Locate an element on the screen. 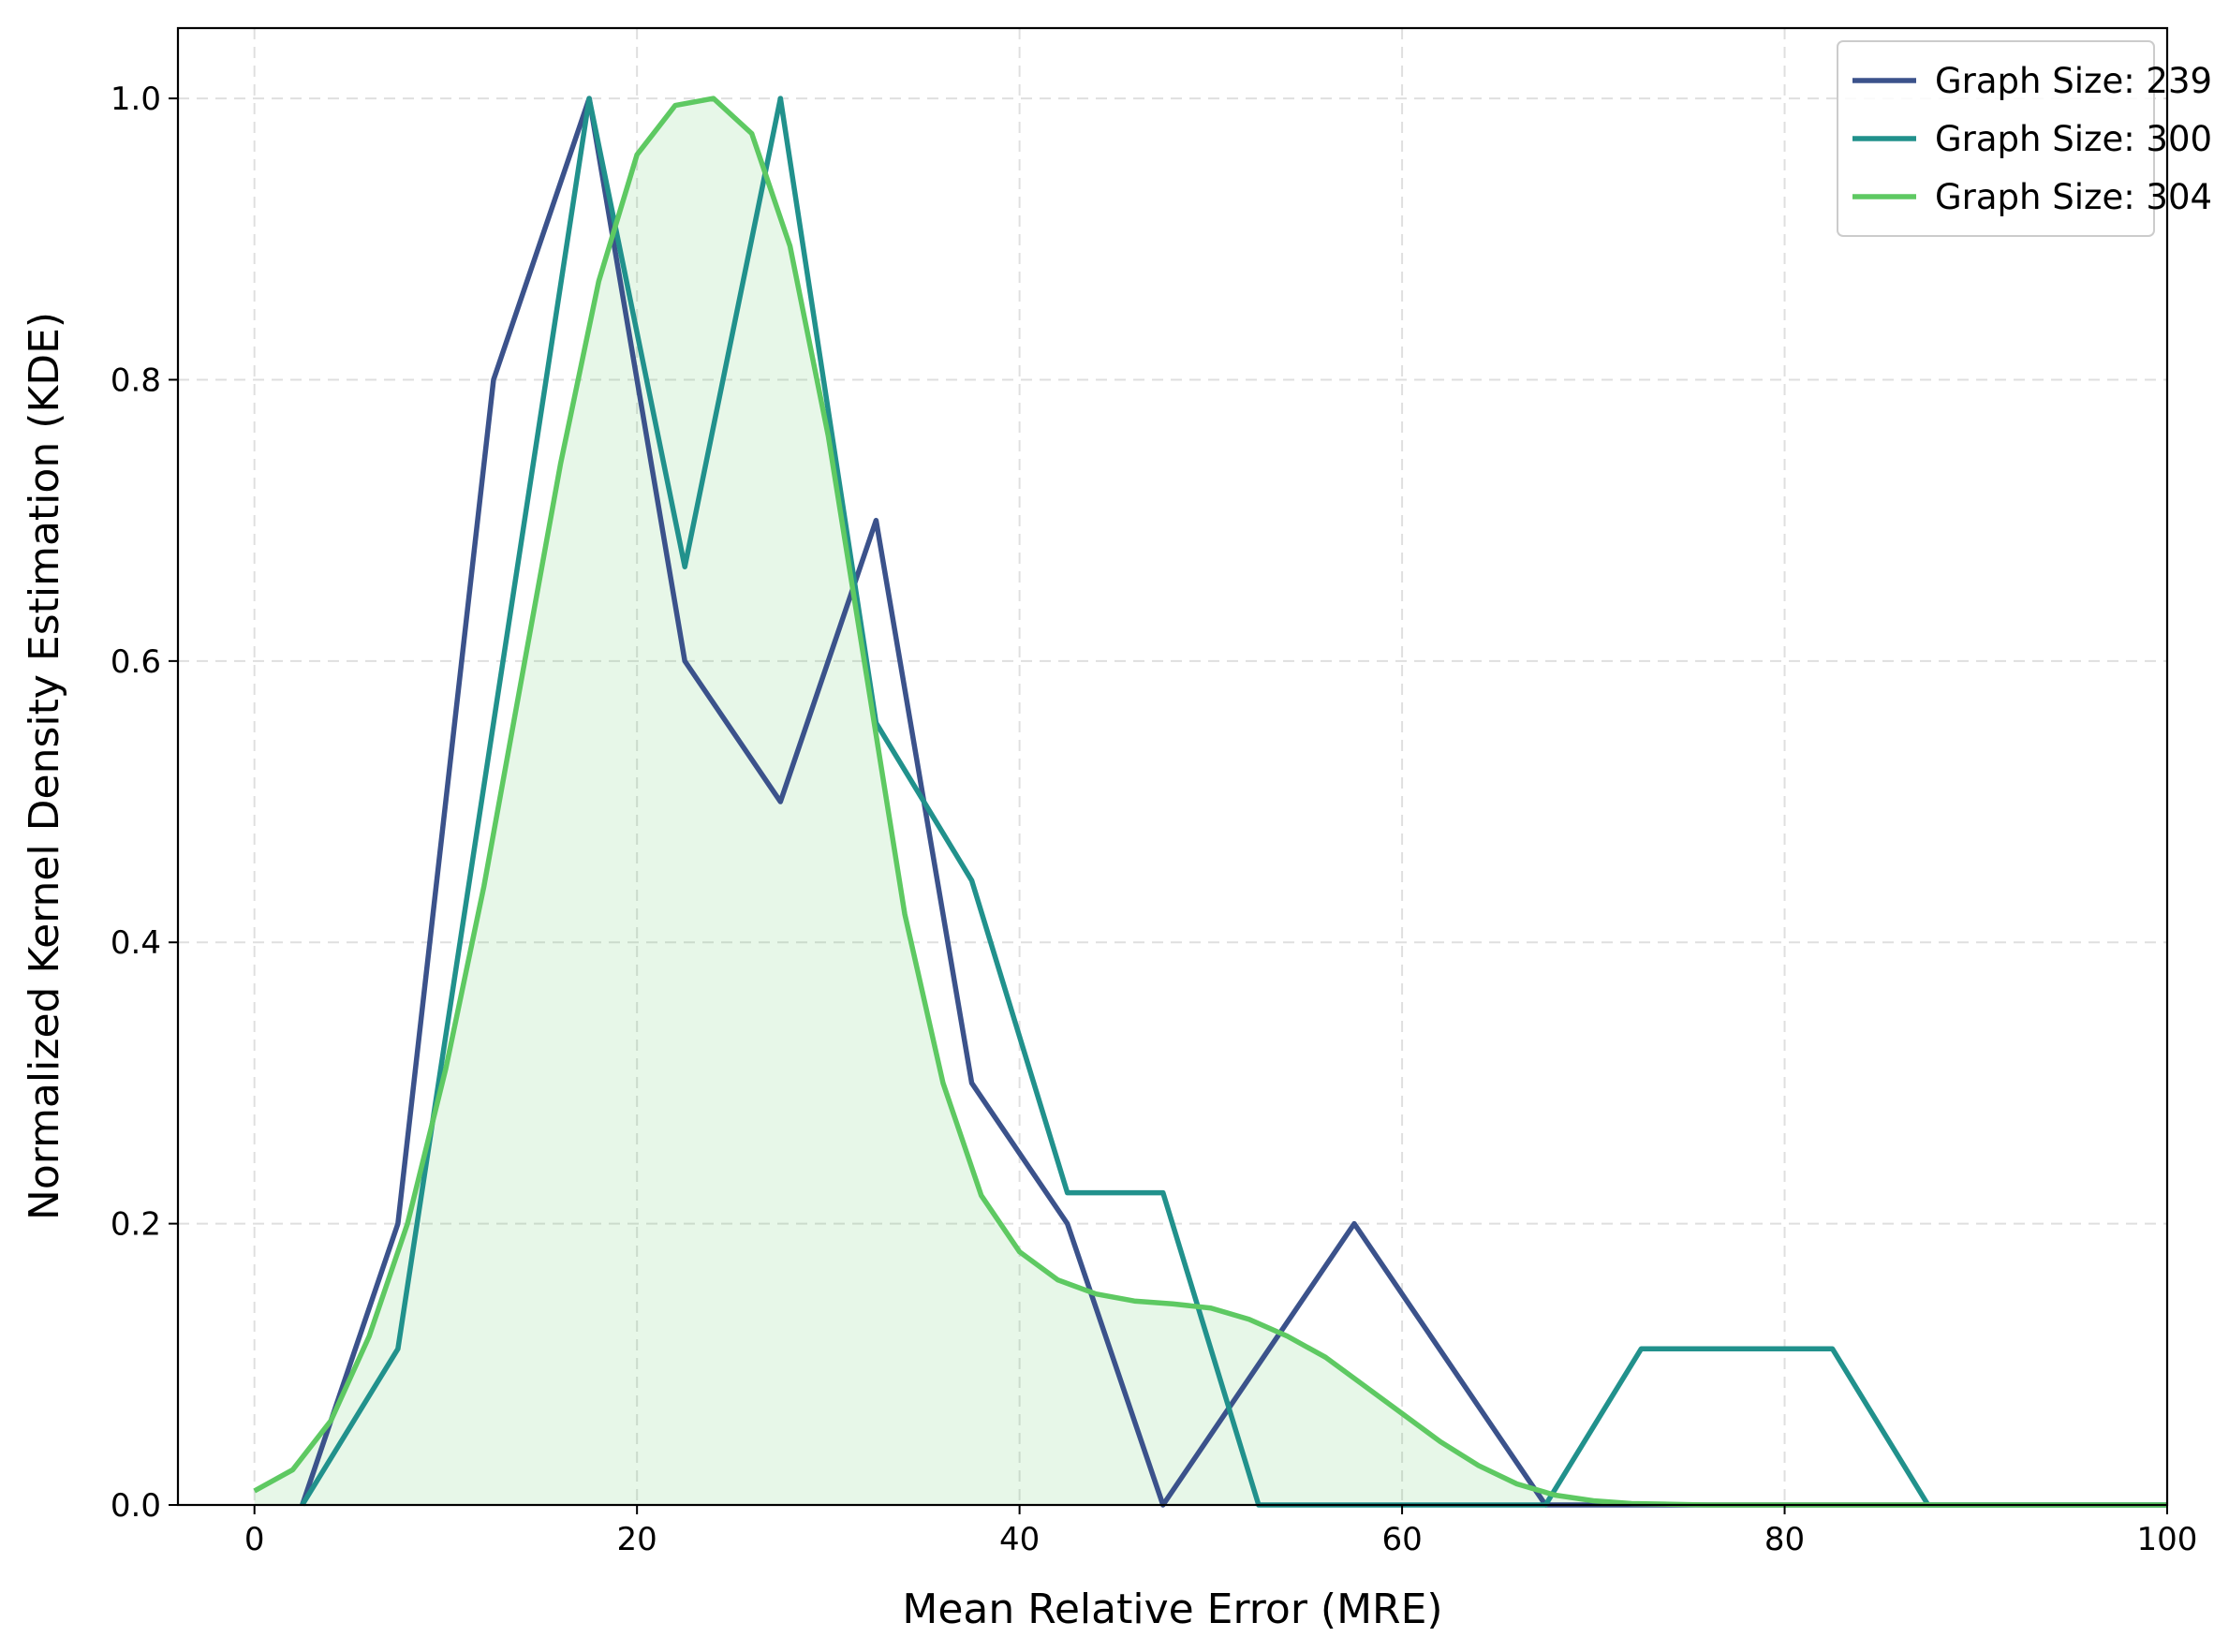 This screenshot has height=1652, width=2214. x-tick-label: 0 is located at coordinates (254, 1540).